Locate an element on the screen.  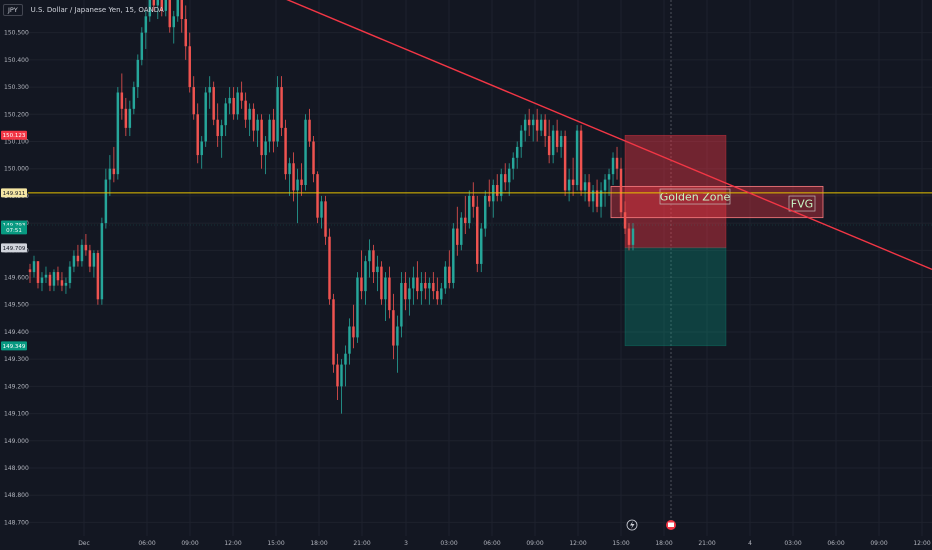
y-tick-label: 150.400 is located at coordinates (16, 60).